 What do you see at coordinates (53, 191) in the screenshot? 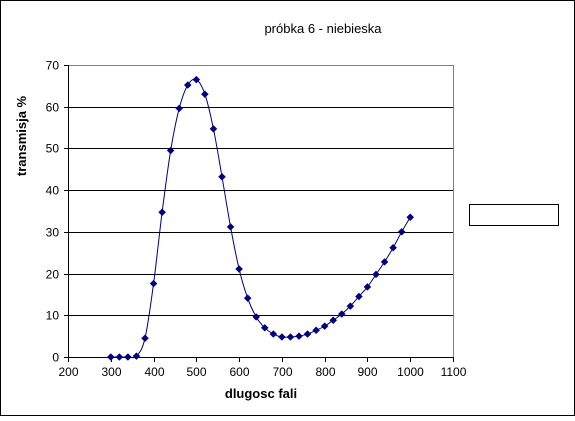
I see `y-tick-label: 40` at bounding box center [53, 191].